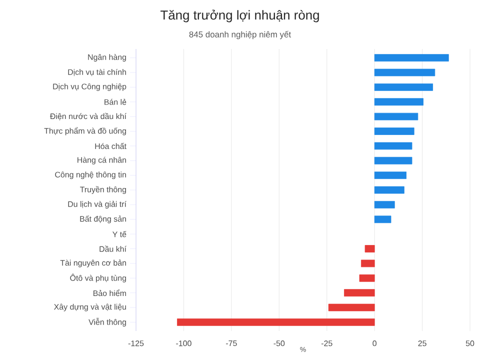 The image size is (480, 353). I want to click on chart-subtitle: 845 doanh nghiệp niêm yết, so click(240, 35).